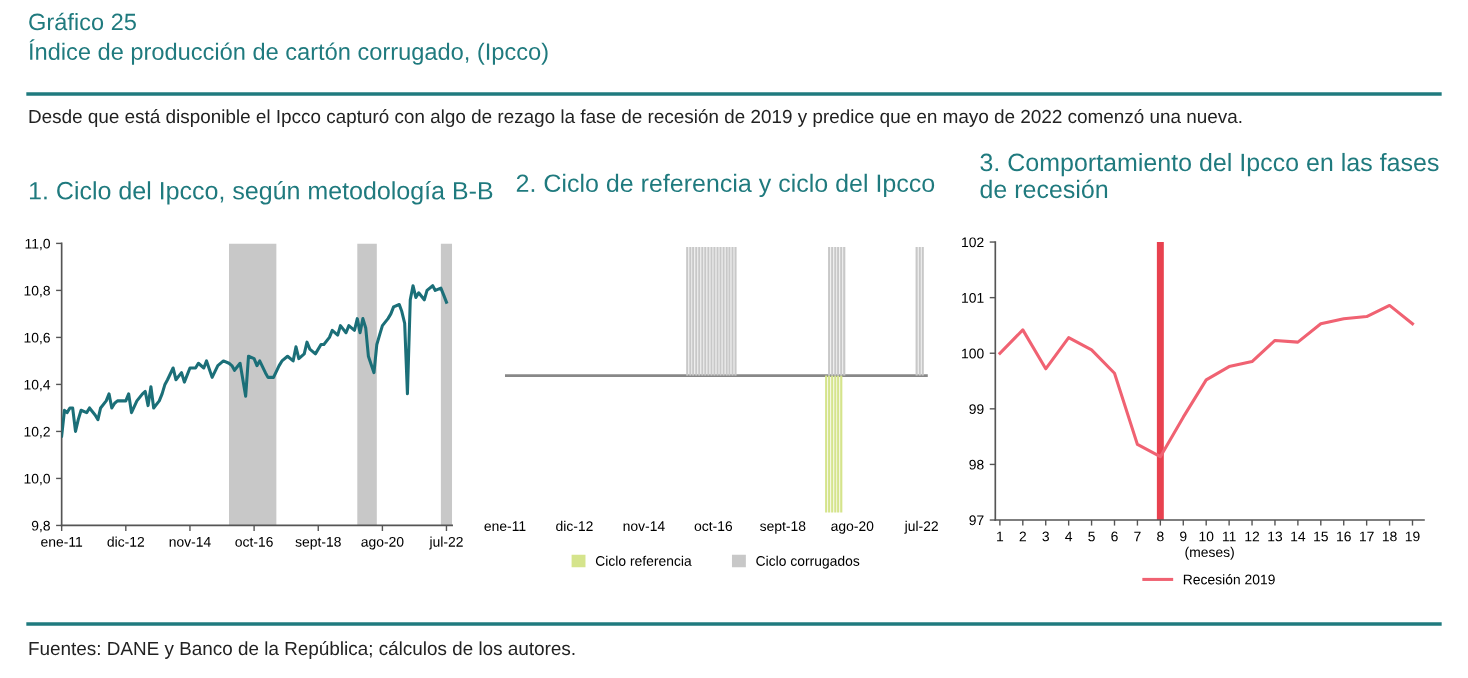  I want to click on text: Desde que está disponible el Ipcco capturó con algo de rezago la fase de recesión de 2019 y predice que en mayo de 2022 comenzó una nueva., so click(635, 118).